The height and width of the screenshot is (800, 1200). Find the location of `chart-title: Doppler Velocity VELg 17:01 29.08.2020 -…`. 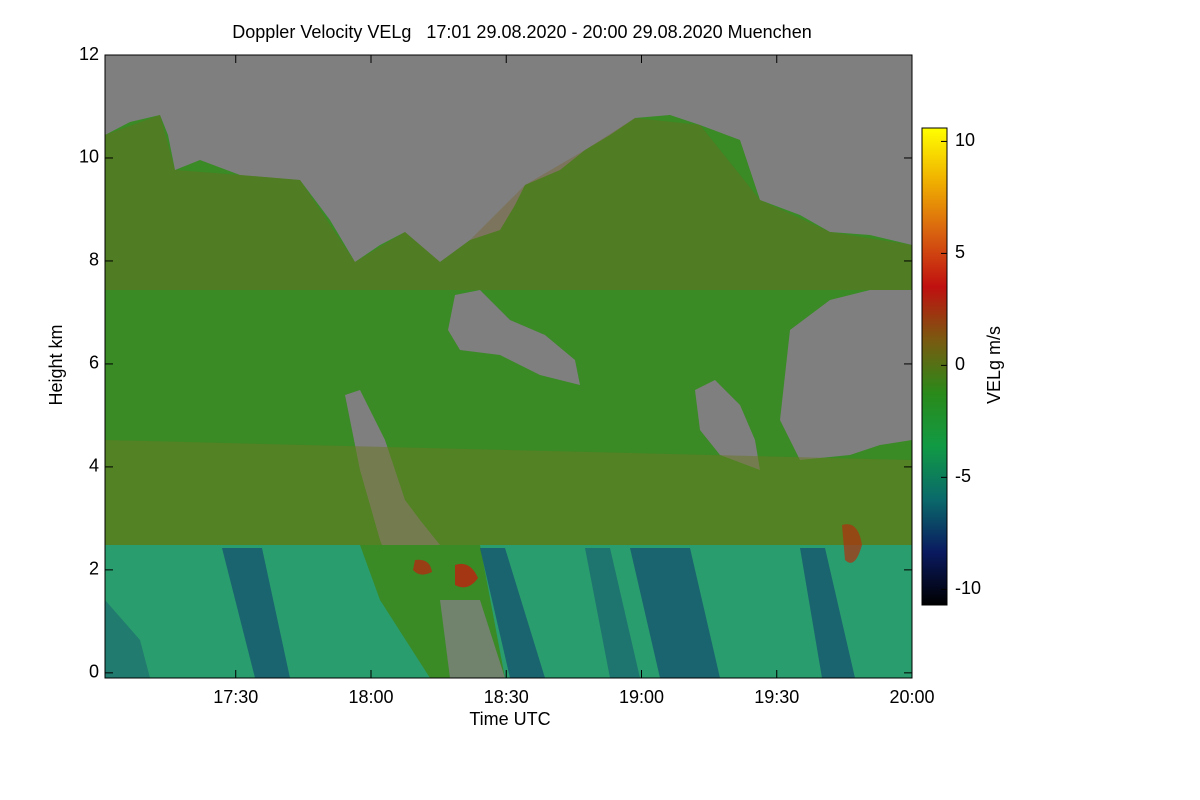

chart-title: Doppler Velocity VELg 17:01 29.08.2020 -… is located at coordinates (521, 32).